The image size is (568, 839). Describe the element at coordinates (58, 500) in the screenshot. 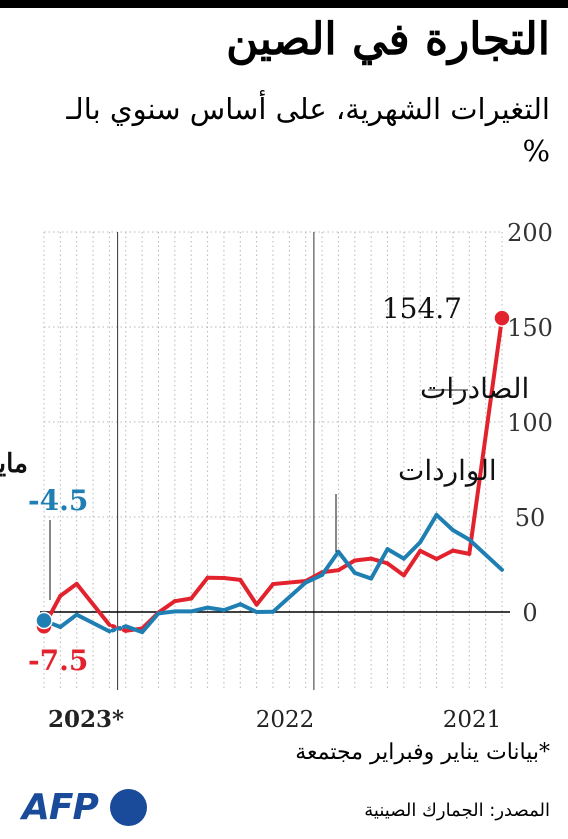

I see `imports-latest-label: -4.5` at that location.